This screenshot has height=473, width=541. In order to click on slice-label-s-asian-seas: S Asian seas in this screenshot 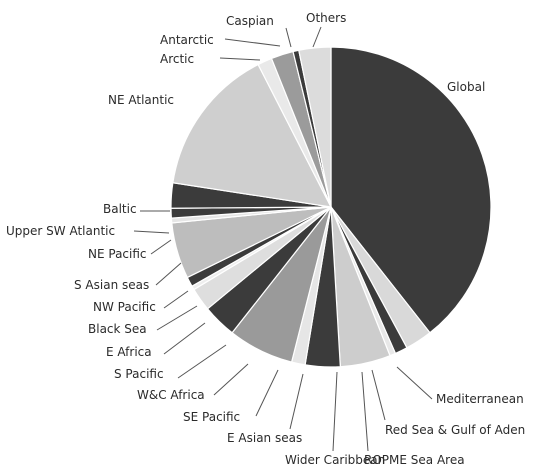, I will do `click(111, 285)`.